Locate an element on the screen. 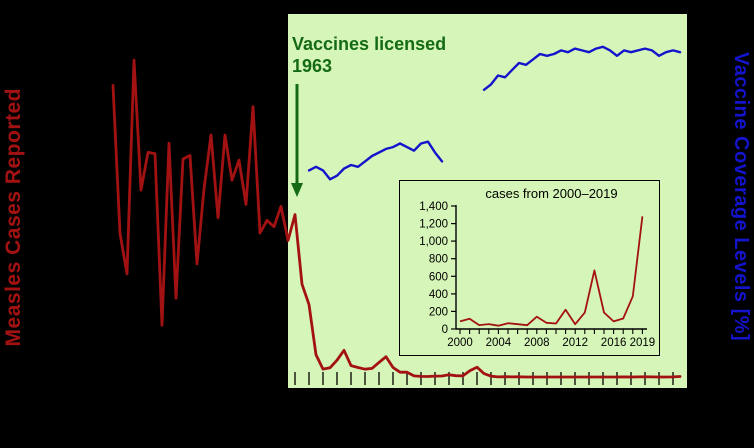  annotation-line2: 1963 is located at coordinates (312, 66).